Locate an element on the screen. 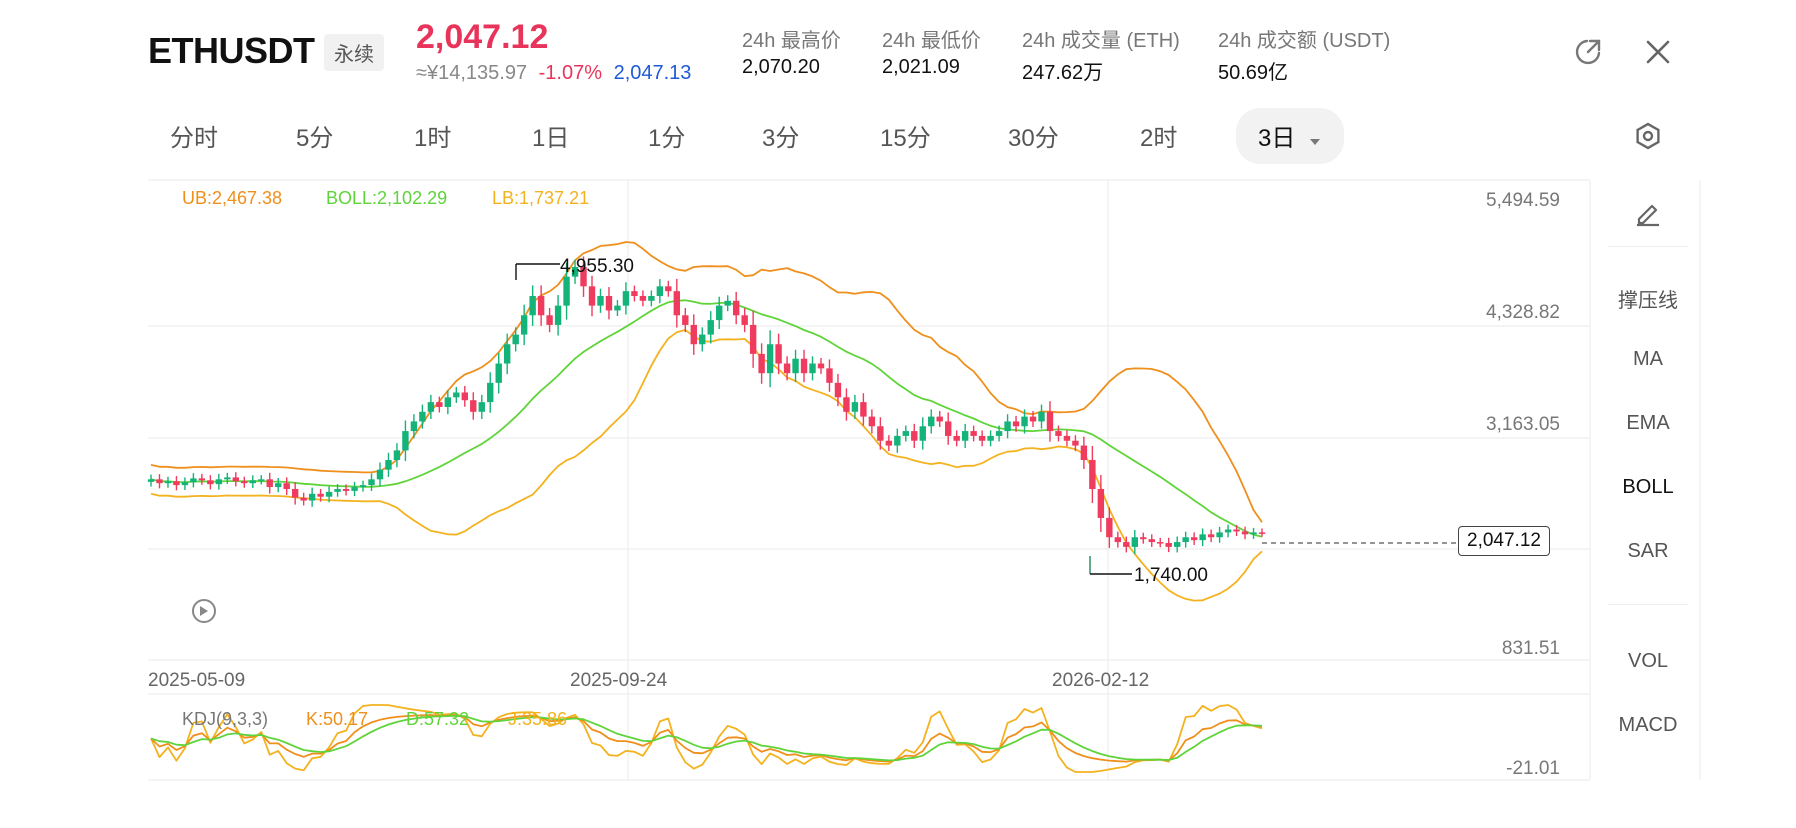 Image resolution: width=1796 pixels, height=828 pixels. kdj-j-label: J:35.86 is located at coordinates (538, 719).